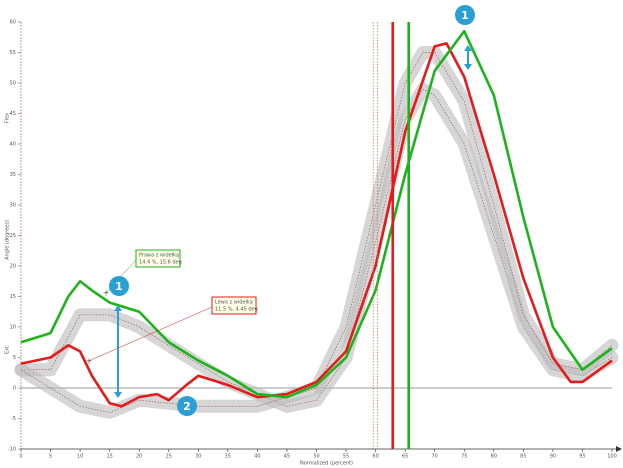 Image resolution: width=623 pixels, height=468 pixels. What do you see at coordinates (13, 267) in the screenshot?
I see `y-tick-label: 20` at bounding box center [13, 267].